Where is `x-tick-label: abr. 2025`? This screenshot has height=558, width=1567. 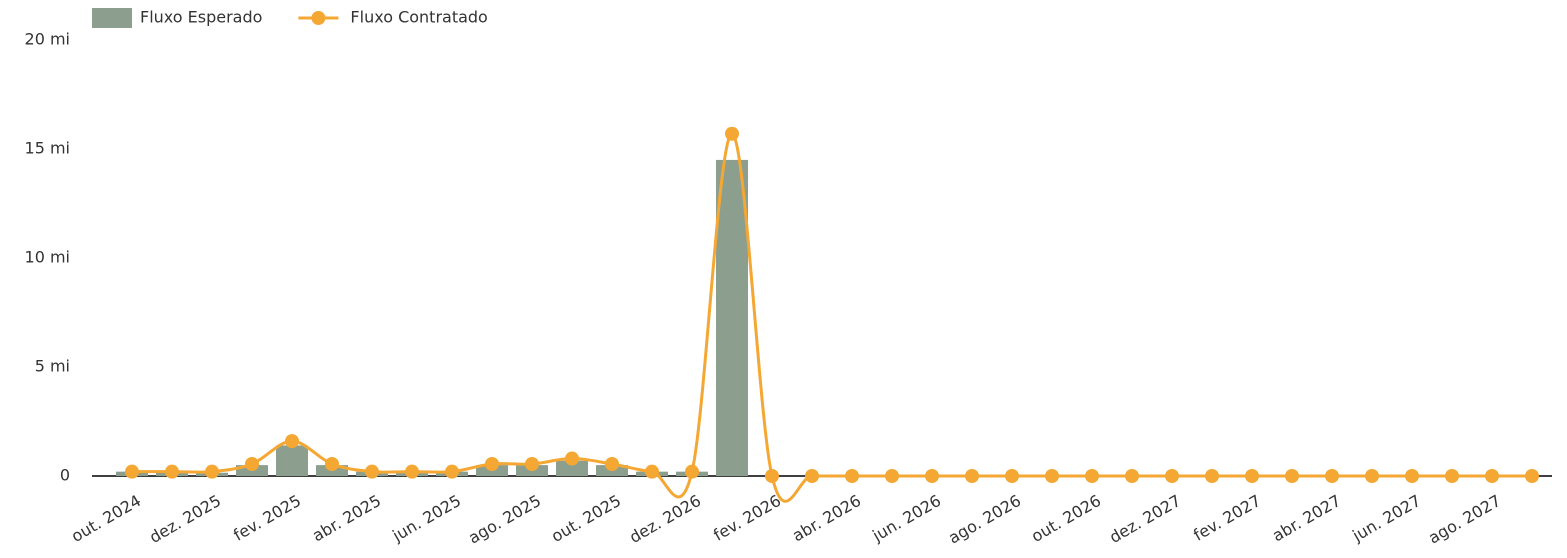 x-tick-label: abr. 2025 is located at coordinates (346, 518).